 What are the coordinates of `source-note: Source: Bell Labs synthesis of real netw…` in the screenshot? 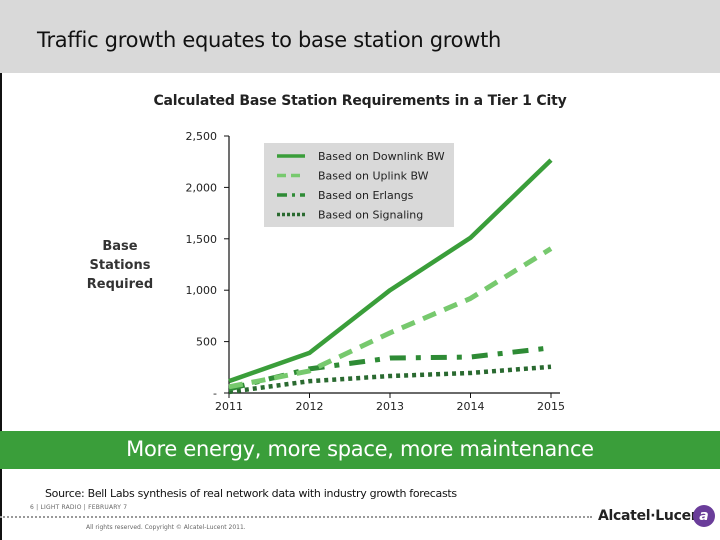 It's located at (251, 493).